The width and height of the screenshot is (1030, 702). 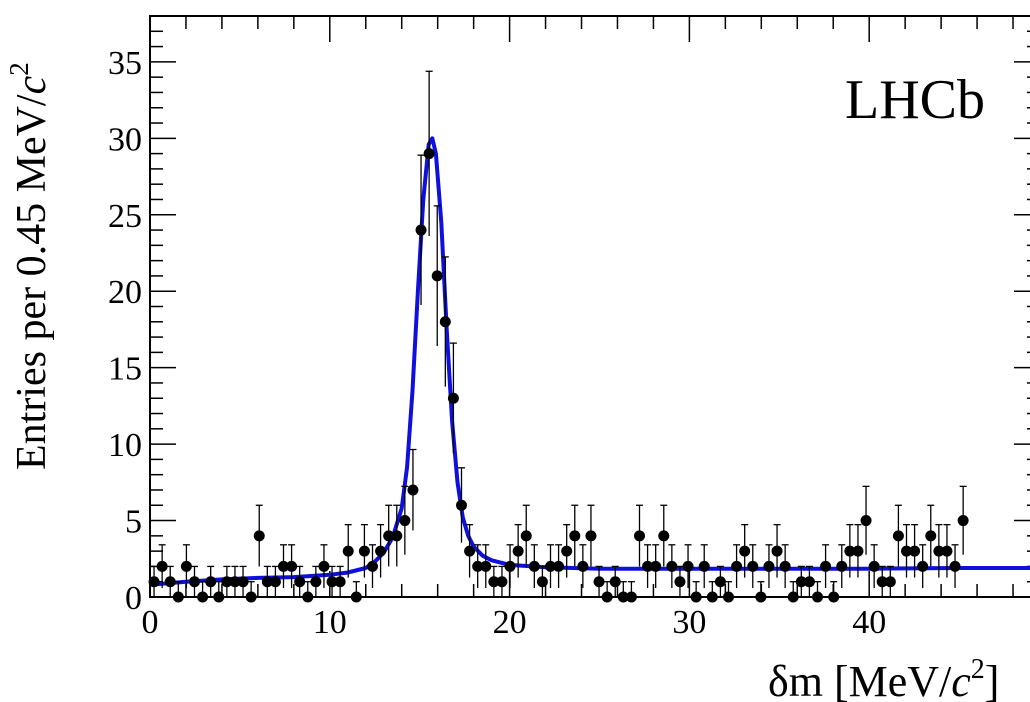 I want to click on x-tick-label: 20, so click(x=510, y=622).